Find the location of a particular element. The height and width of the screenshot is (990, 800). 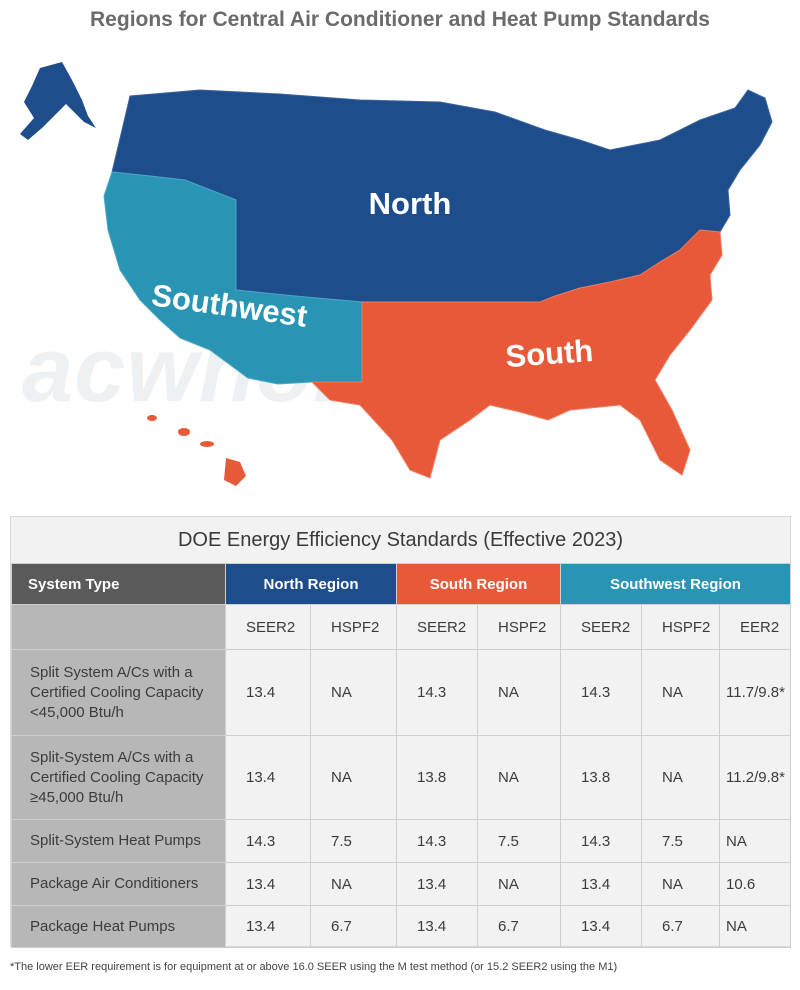

row-label: Package Air Conditioners is located at coordinates (118, 884).